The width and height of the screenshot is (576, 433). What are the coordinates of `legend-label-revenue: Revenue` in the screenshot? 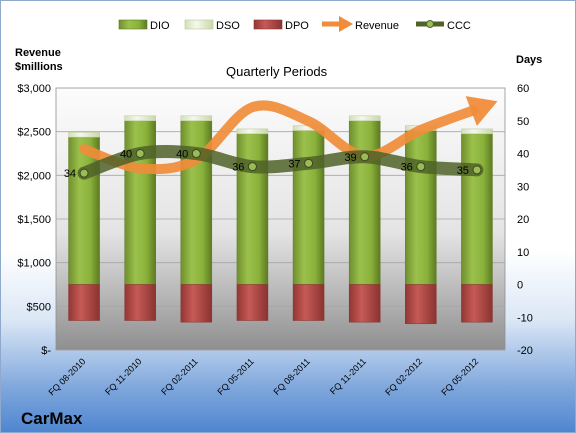 It's located at (377, 26).